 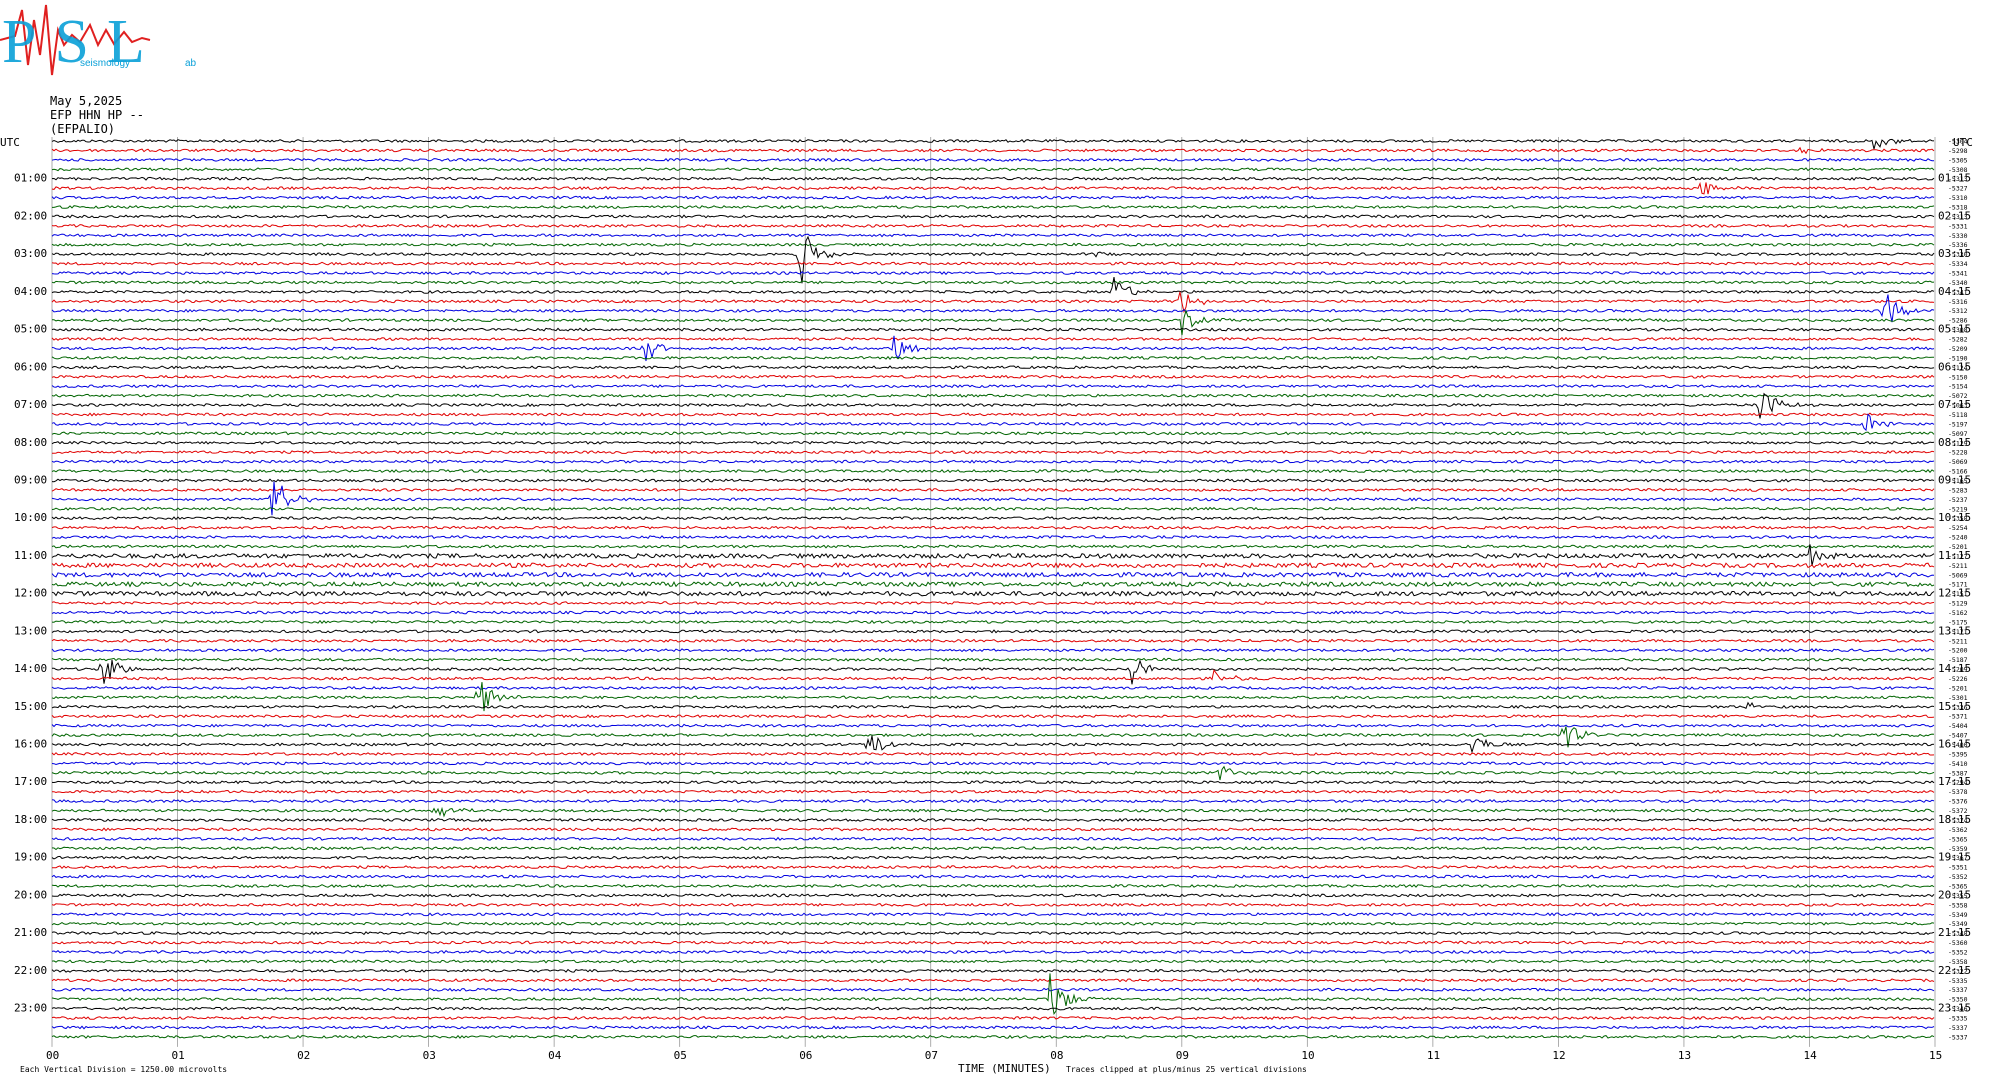 I want to click on right-hour-label: 03:15, so click(x=1954, y=253).